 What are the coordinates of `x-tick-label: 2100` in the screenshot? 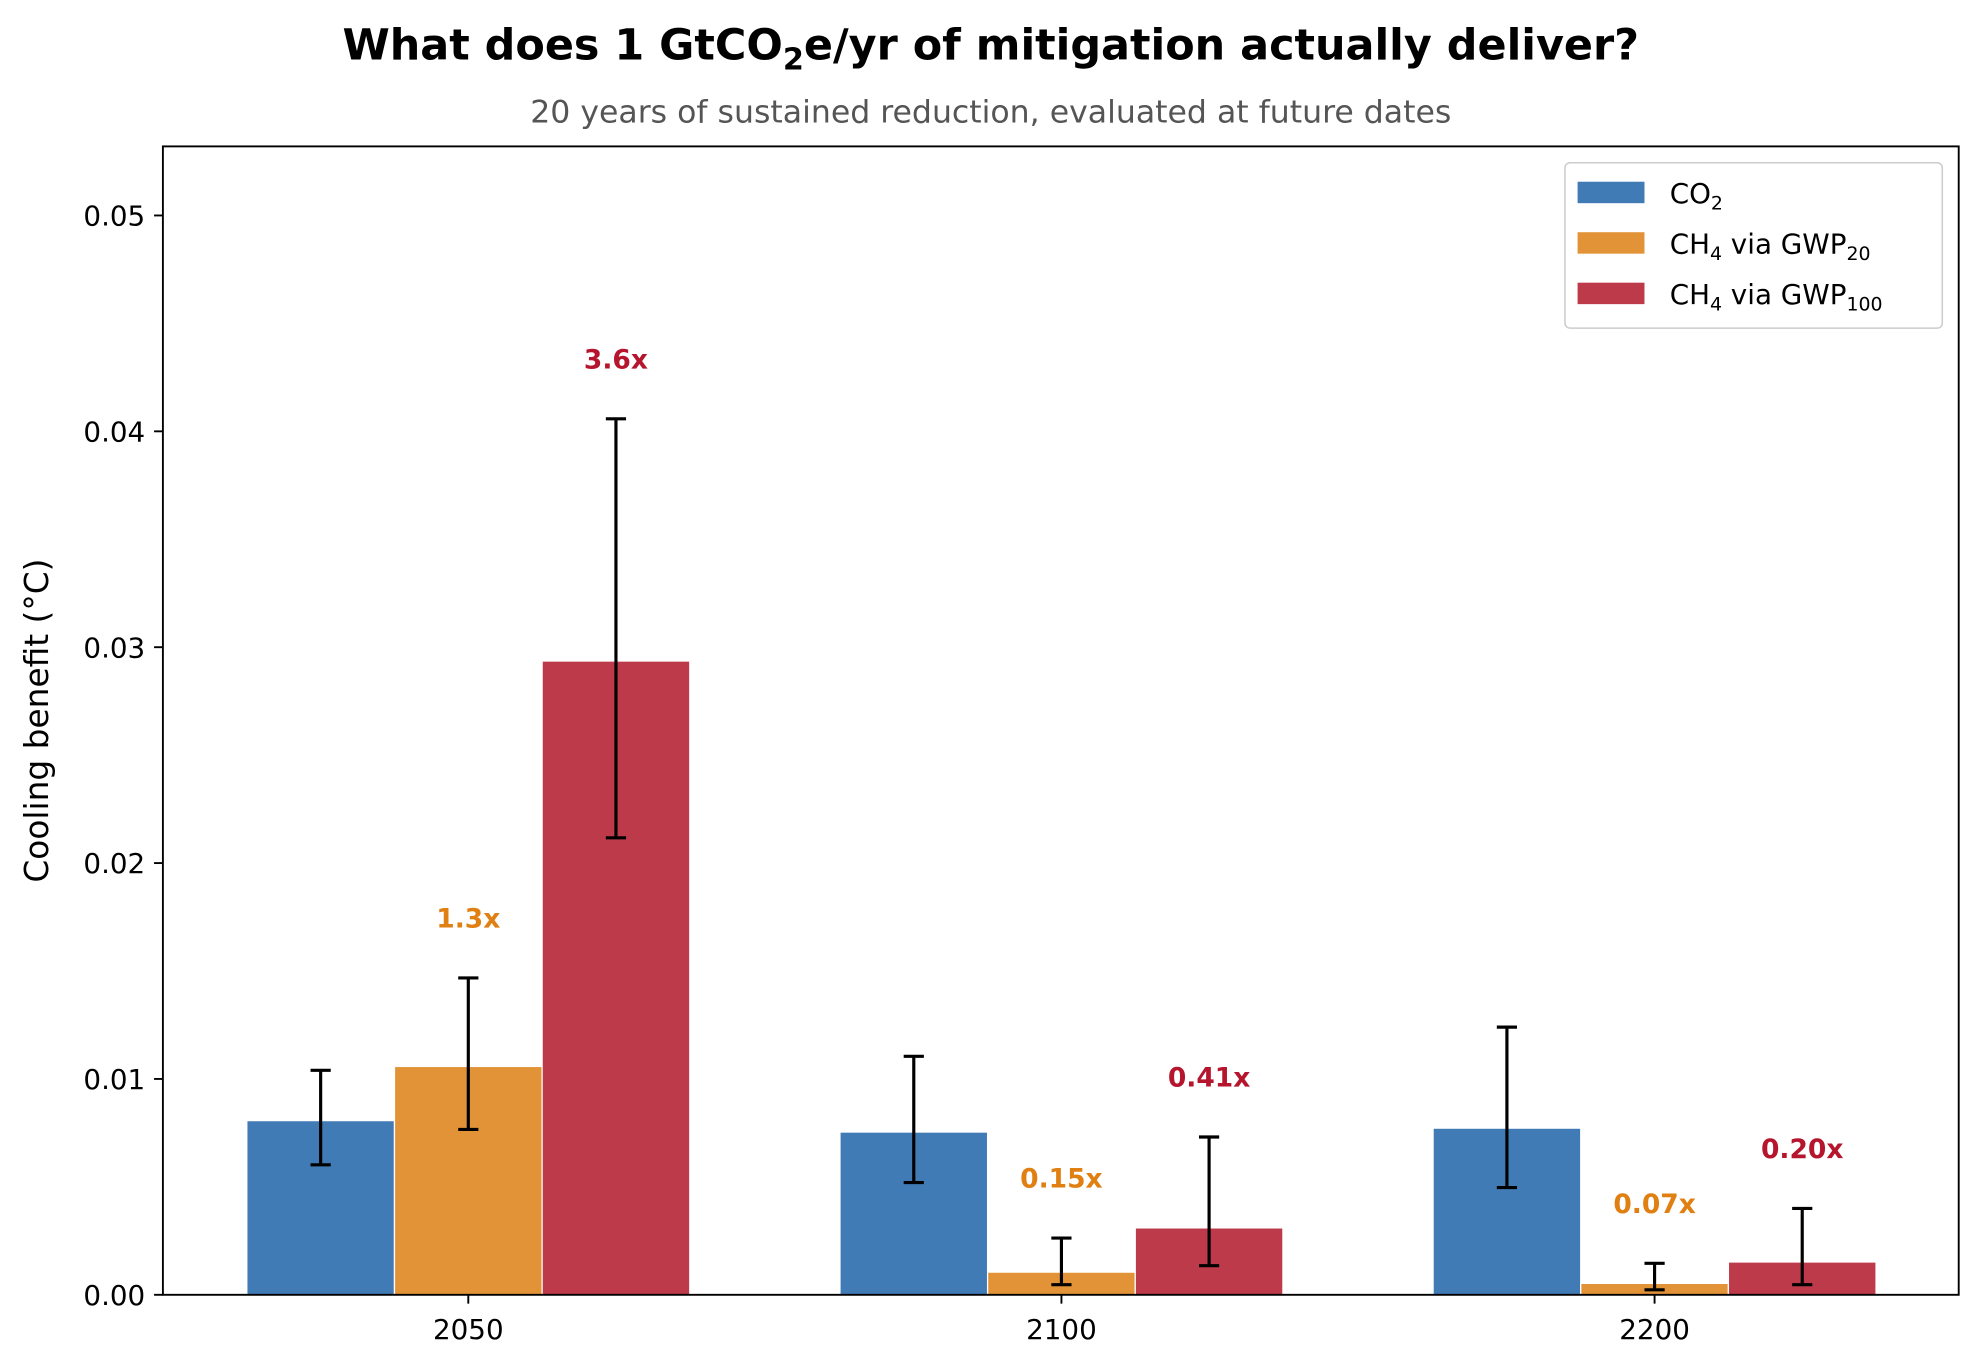 It's located at (1061, 1329).